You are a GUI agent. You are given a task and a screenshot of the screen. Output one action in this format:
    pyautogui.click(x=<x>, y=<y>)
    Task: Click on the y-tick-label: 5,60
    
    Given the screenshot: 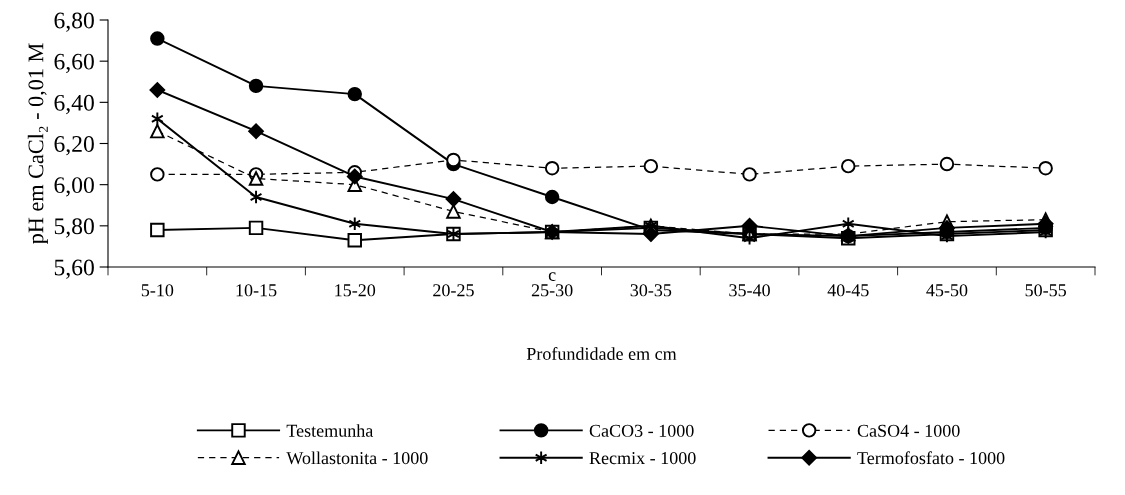 What is the action you would take?
    pyautogui.click(x=74, y=269)
    